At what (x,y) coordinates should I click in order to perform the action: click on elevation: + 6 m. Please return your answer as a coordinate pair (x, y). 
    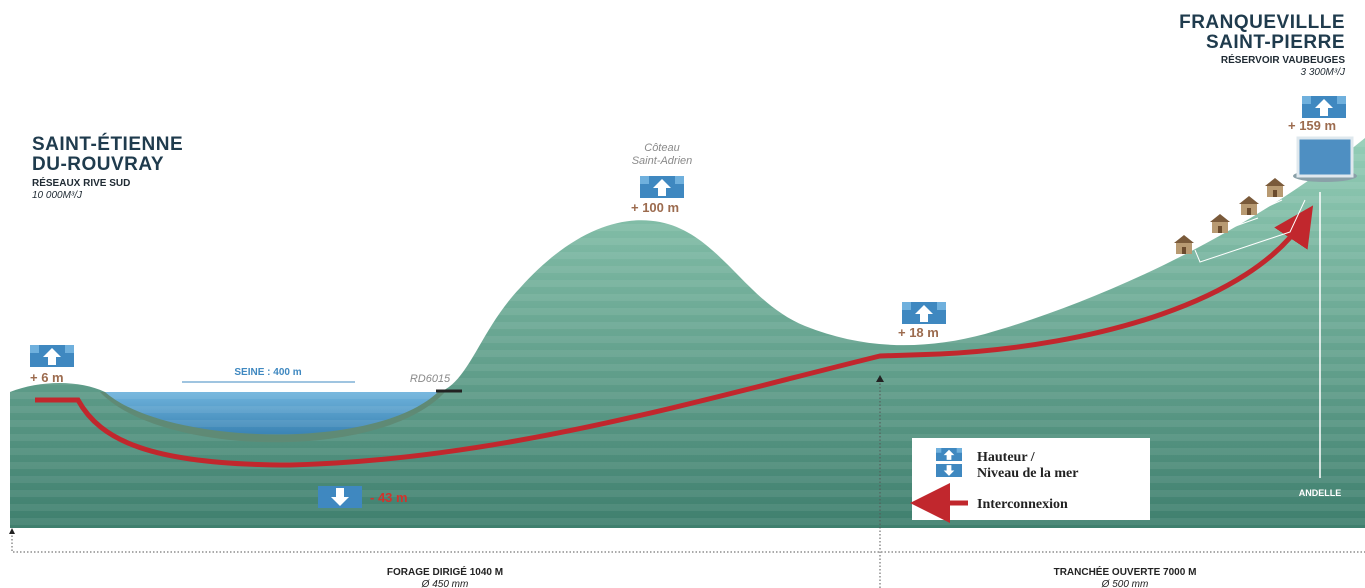
    Looking at the image, I should click on (47, 377).